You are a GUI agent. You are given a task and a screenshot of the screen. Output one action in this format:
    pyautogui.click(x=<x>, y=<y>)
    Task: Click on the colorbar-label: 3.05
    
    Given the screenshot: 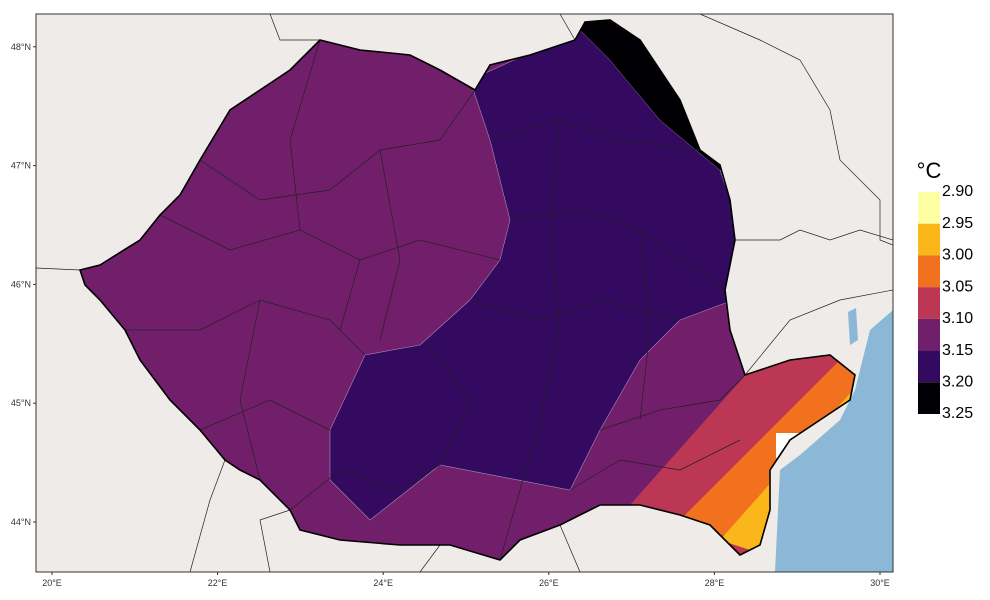 What is the action you would take?
    pyautogui.click(x=957, y=286)
    